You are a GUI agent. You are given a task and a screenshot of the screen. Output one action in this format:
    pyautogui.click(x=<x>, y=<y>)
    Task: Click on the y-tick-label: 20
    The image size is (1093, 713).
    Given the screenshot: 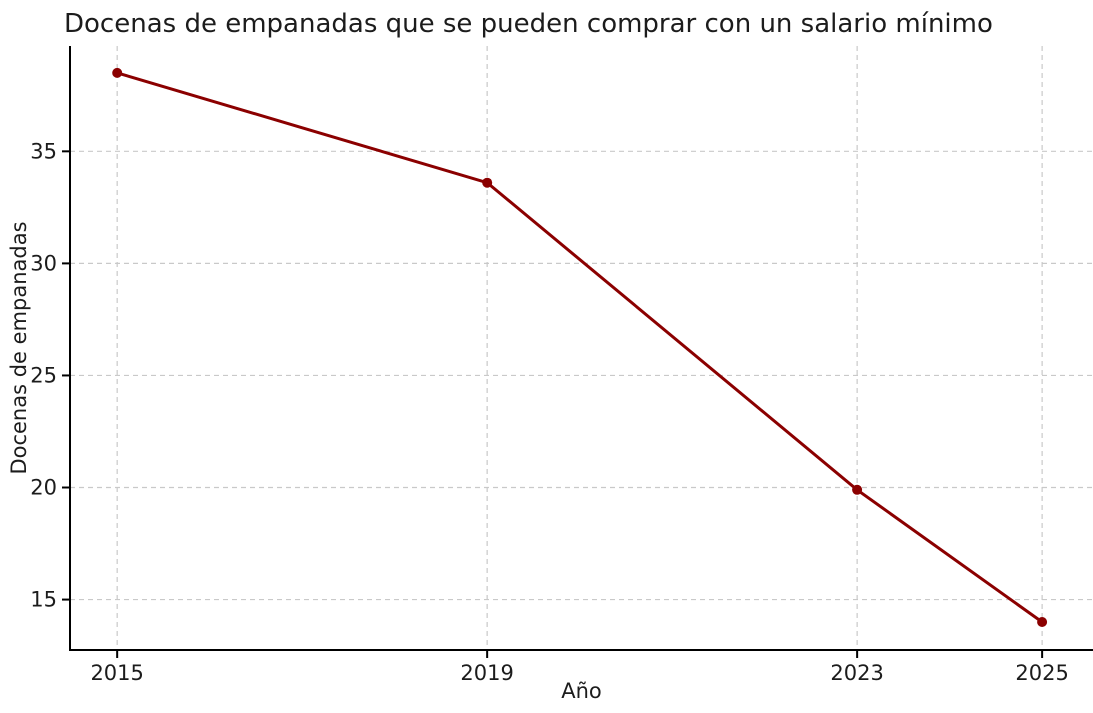 What is the action you would take?
    pyautogui.click(x=43, y=488)
    